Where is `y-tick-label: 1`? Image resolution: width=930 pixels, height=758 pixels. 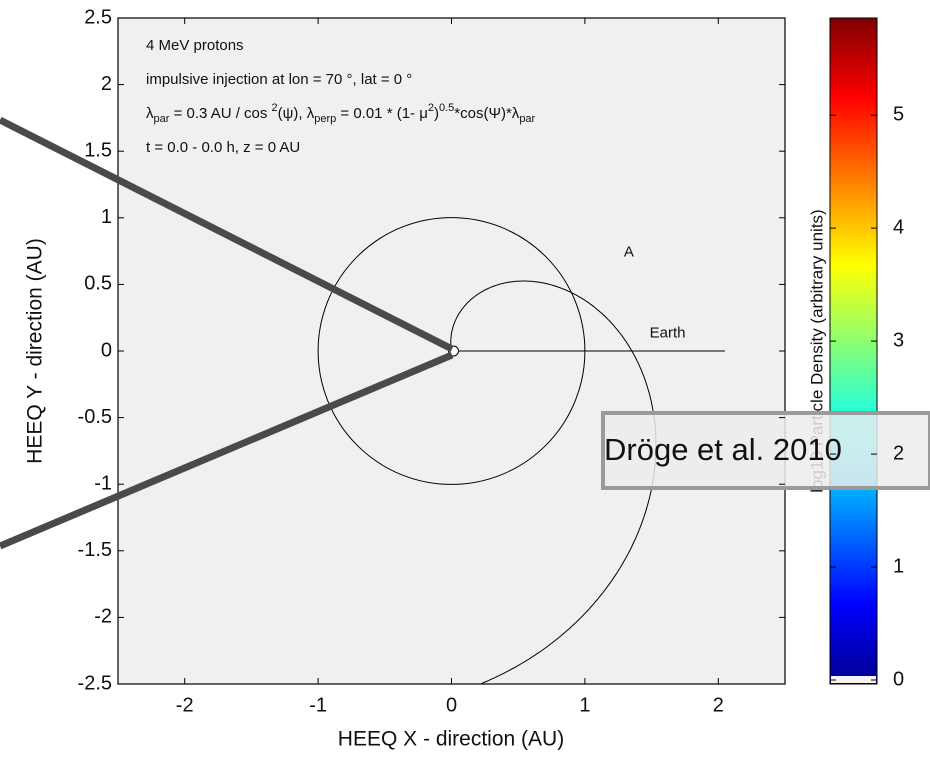 y-tick-label: 1 is located at coordinates (106, 217).